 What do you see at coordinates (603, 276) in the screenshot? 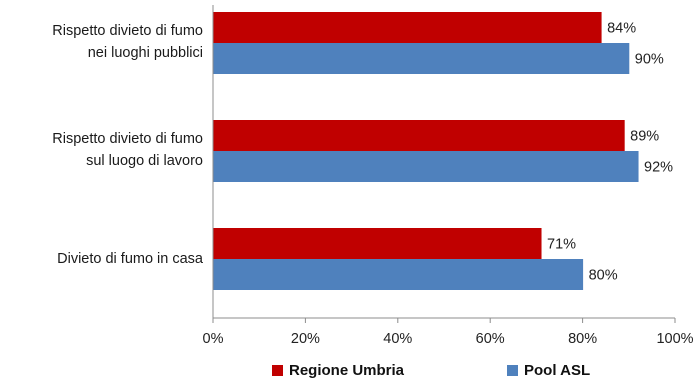
I see `data-label-pool-asl-2: 80%` at bounding box center [603, 276].